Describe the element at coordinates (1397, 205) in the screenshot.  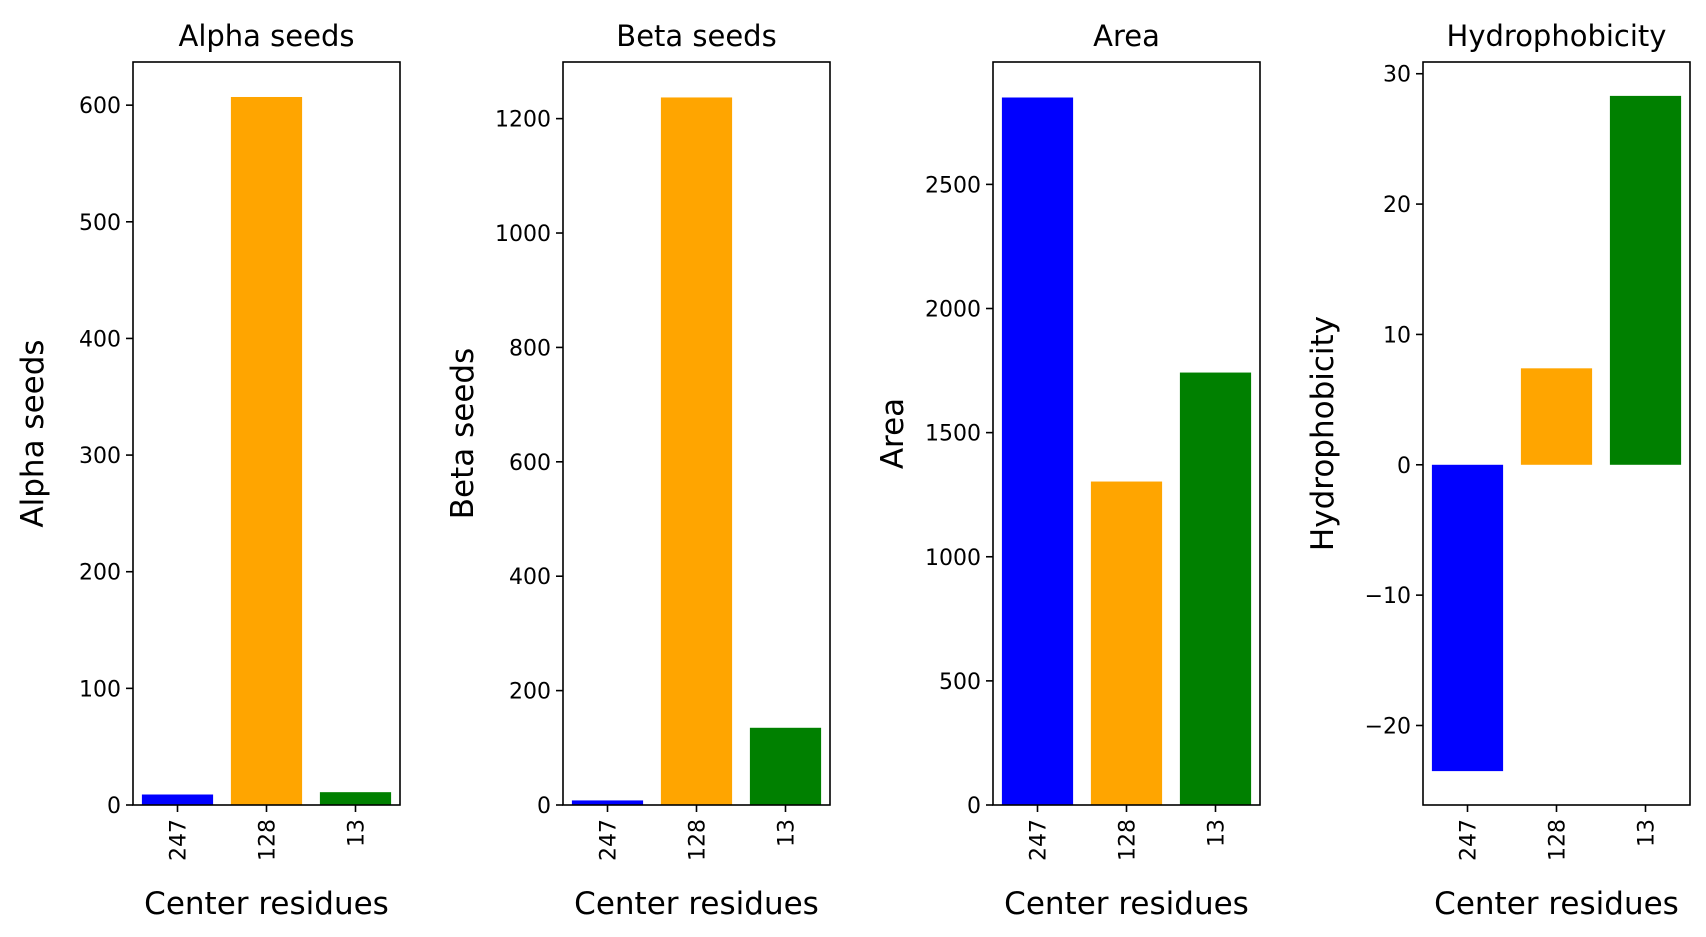
I see `y-tick-label: 20` at that location.